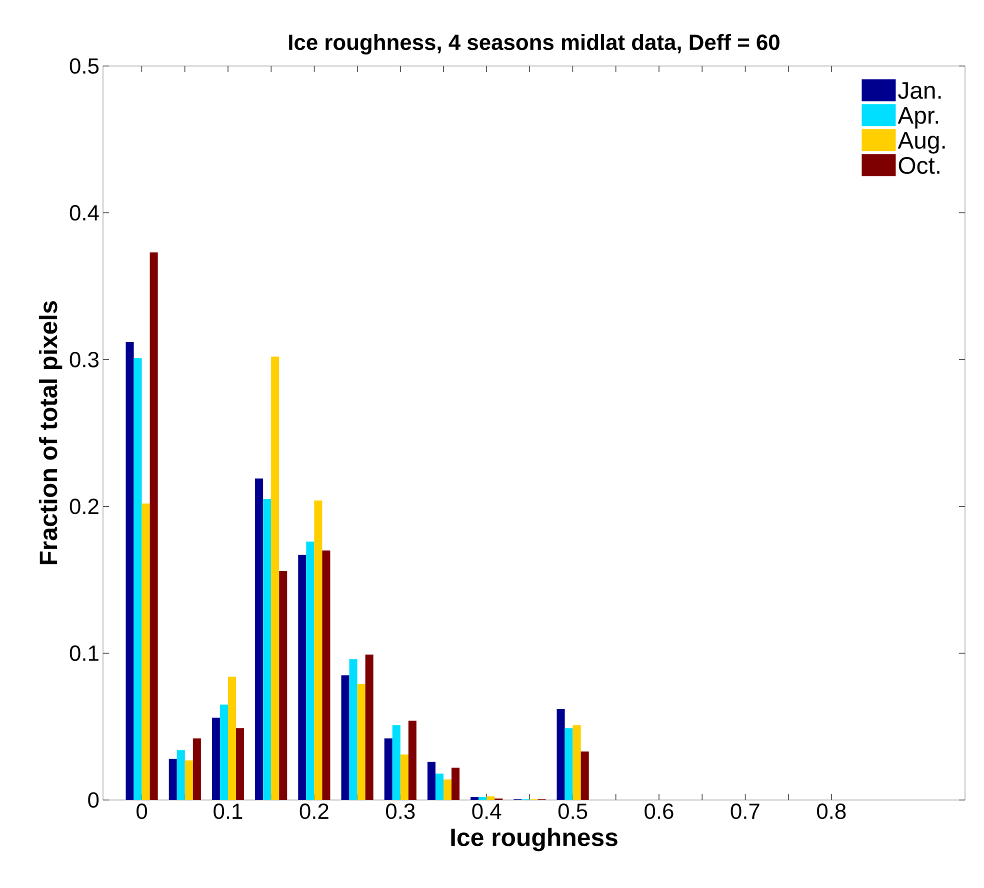  I want to click on legend-label: Aug., so click(921, 143).